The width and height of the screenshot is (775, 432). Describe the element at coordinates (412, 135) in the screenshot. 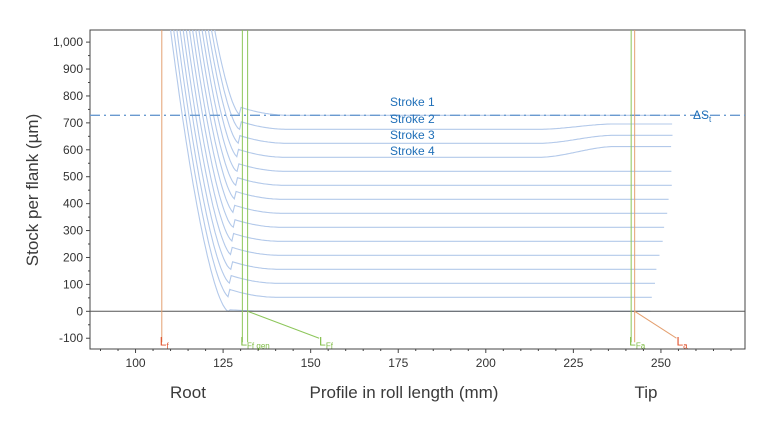

I see `stroke-3-label: Stroke 3` at that location.